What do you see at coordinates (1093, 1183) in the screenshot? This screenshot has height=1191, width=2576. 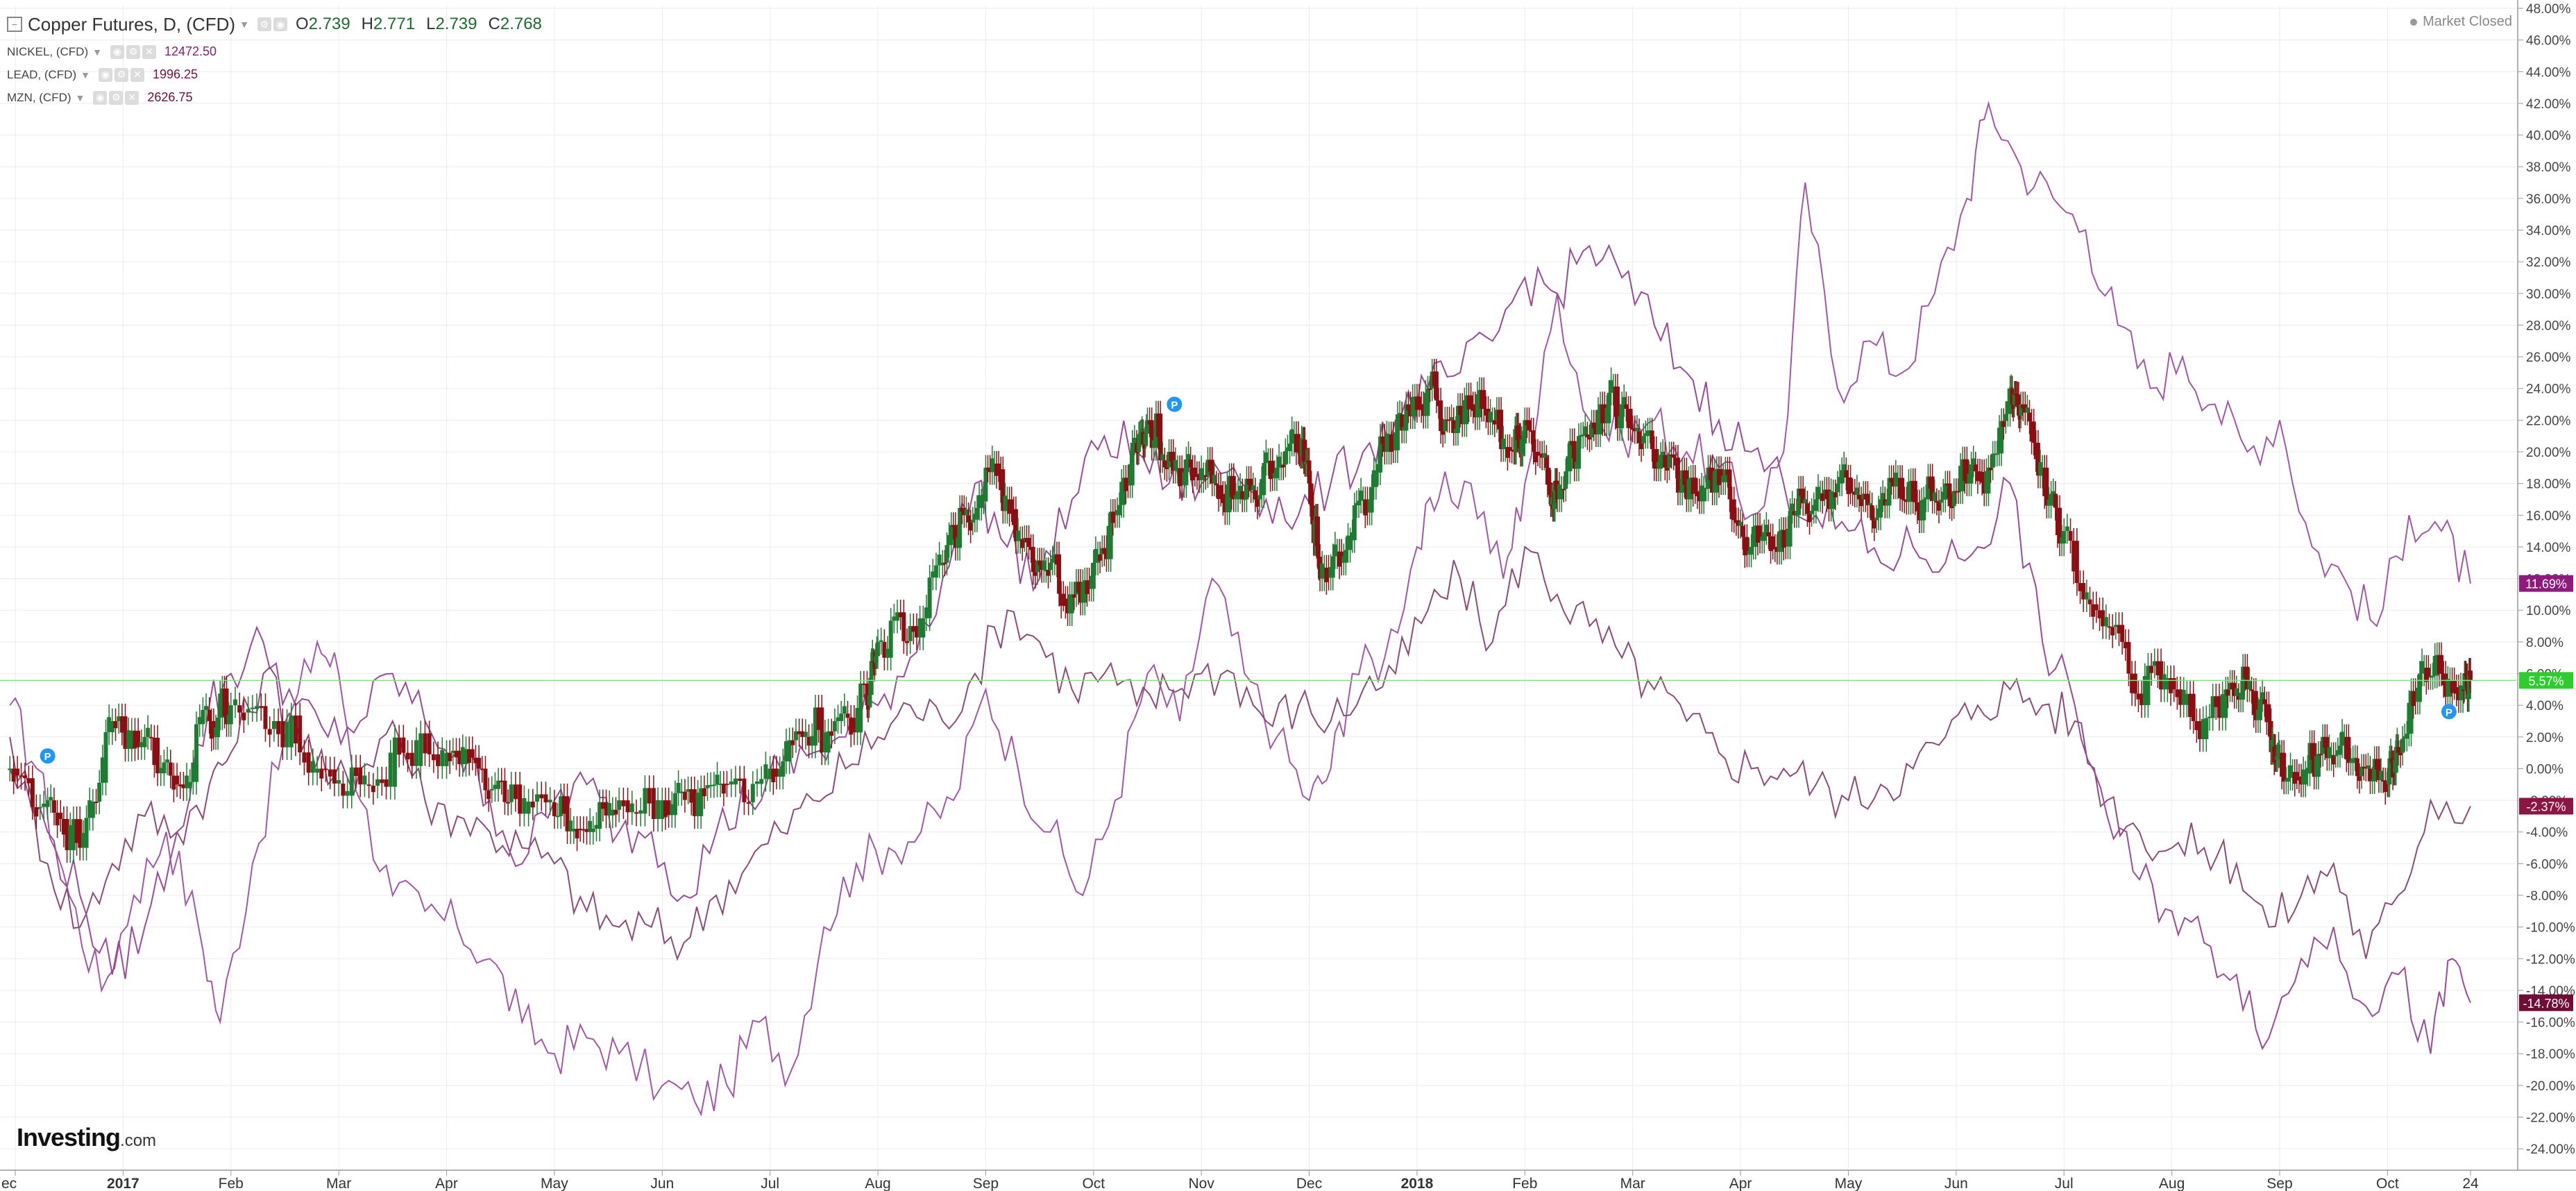 I see `x-tick-label: Oct` at bounding box center [1093, 1183].